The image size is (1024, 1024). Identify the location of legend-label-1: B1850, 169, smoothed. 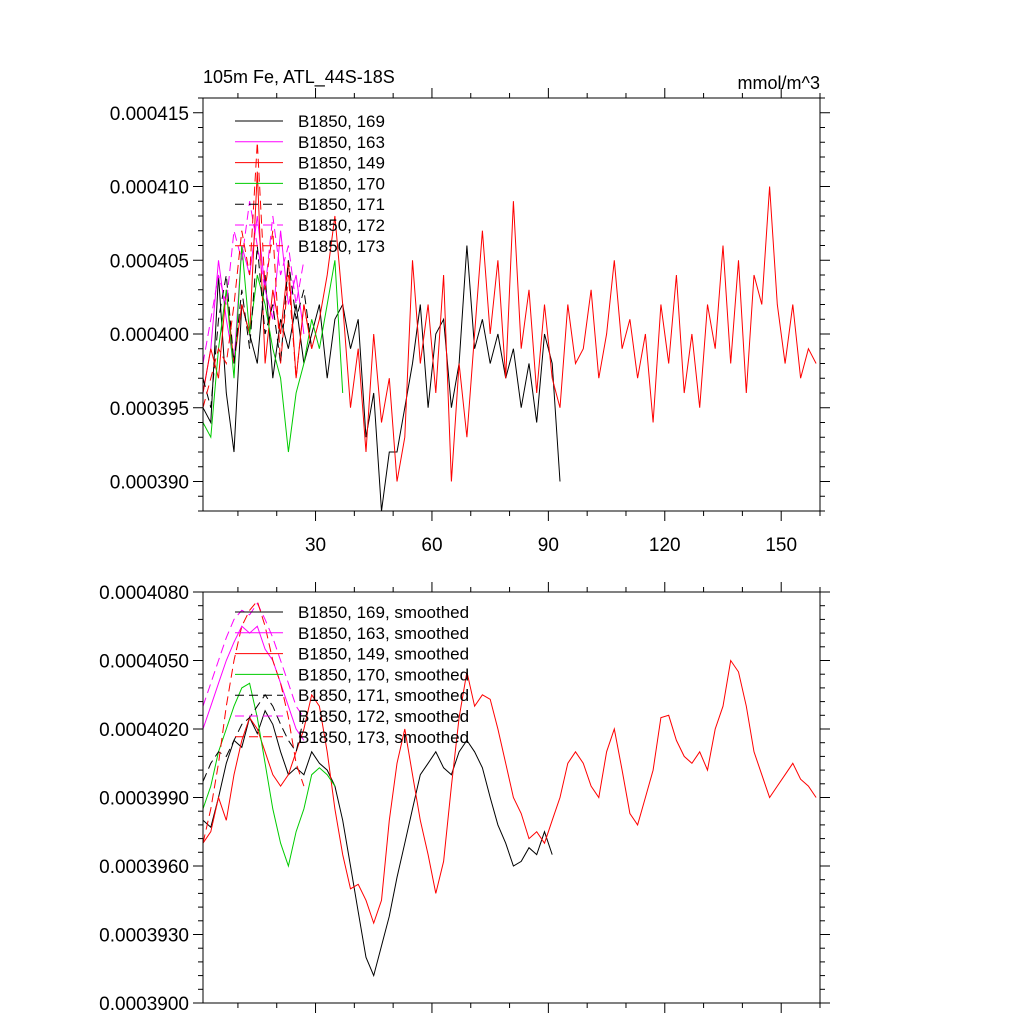
(383, 612).